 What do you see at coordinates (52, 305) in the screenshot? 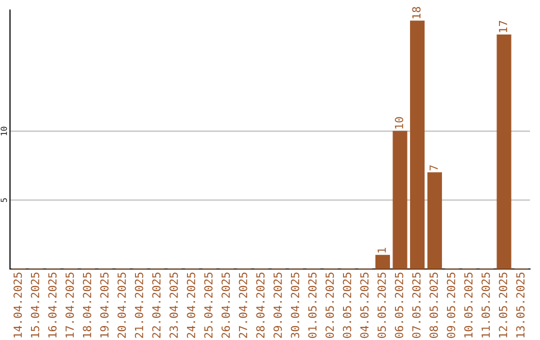
I see `x-tick-label: 16.04.2025` at bounding box center [52, 305].